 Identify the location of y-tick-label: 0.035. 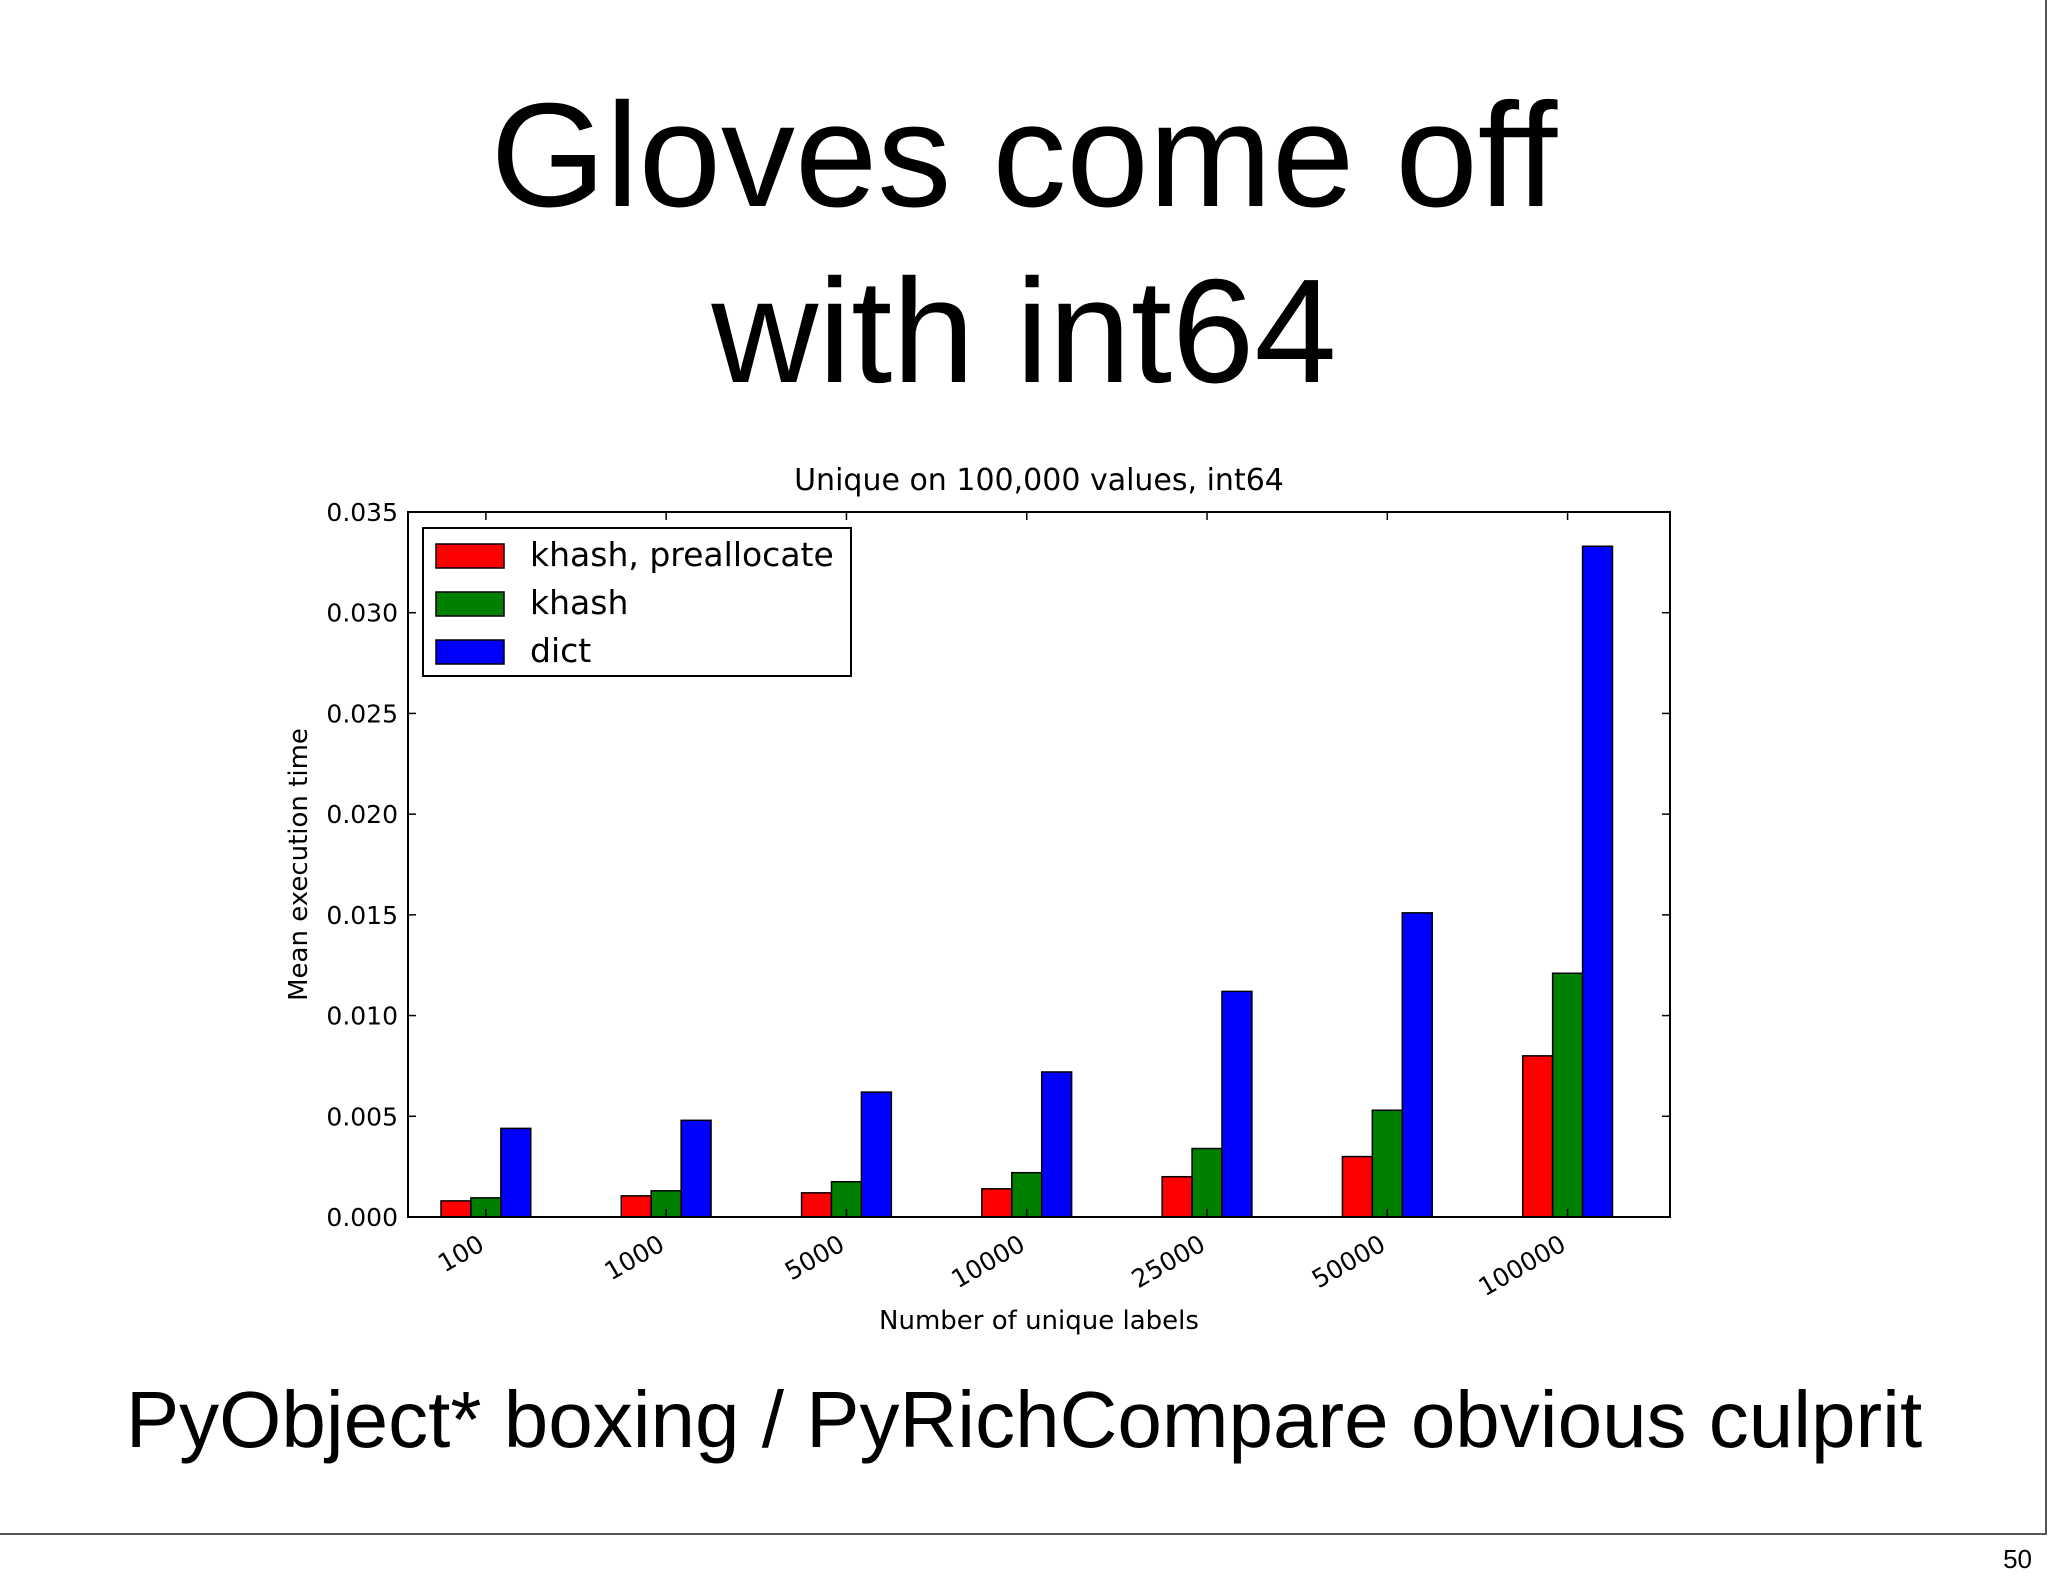
(362, 512).